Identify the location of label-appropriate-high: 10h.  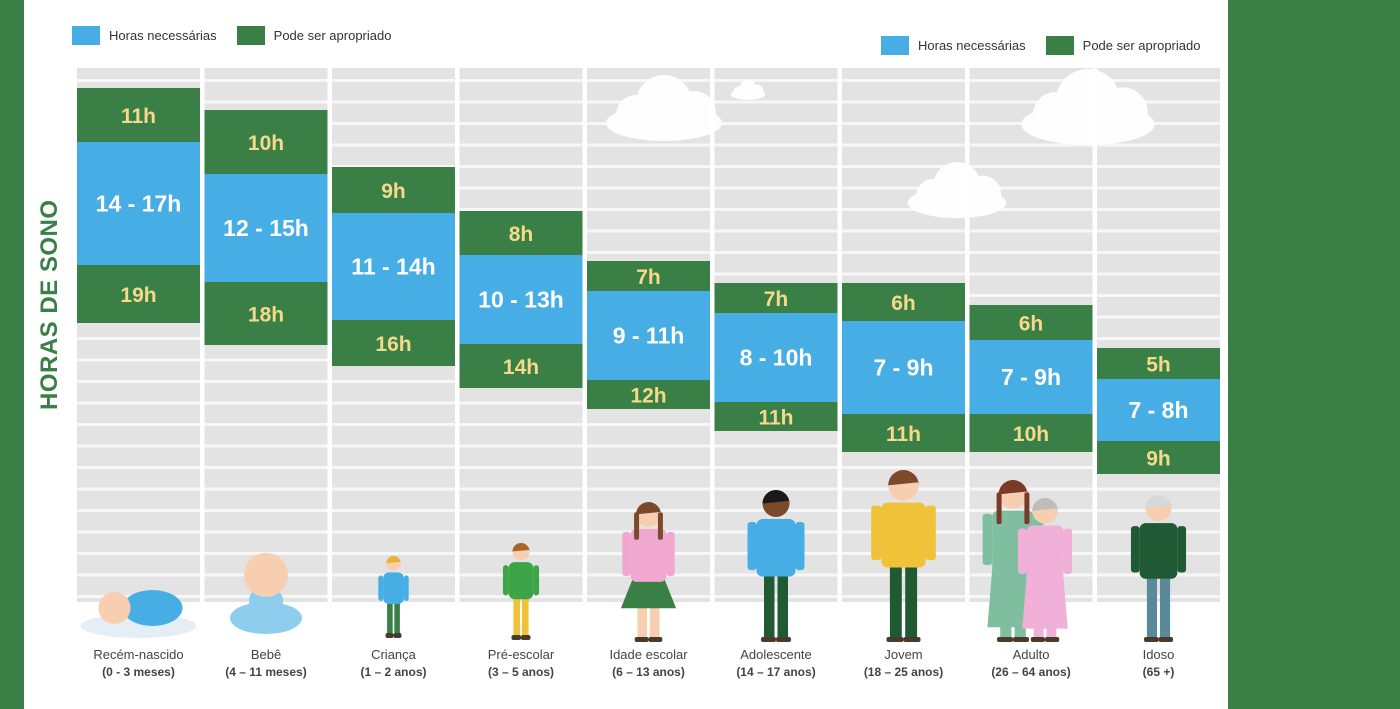
(1031, 434).